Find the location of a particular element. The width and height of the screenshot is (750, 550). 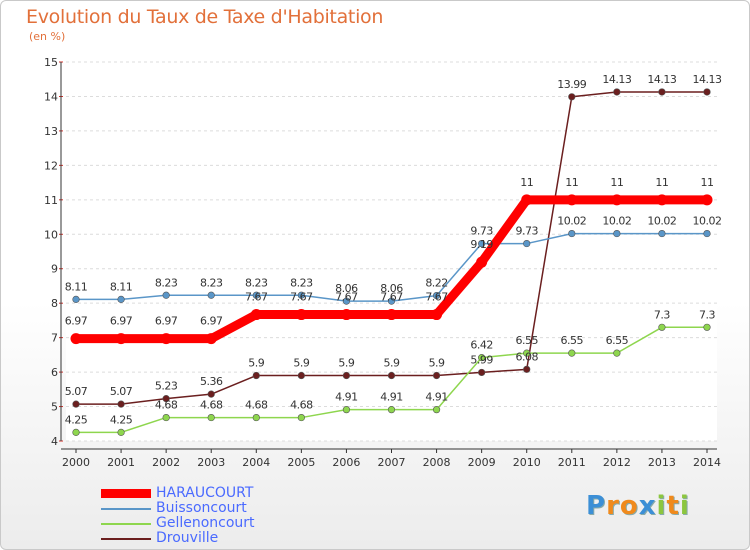

y-tick-label: 12 is located at coordinates (51, 165).